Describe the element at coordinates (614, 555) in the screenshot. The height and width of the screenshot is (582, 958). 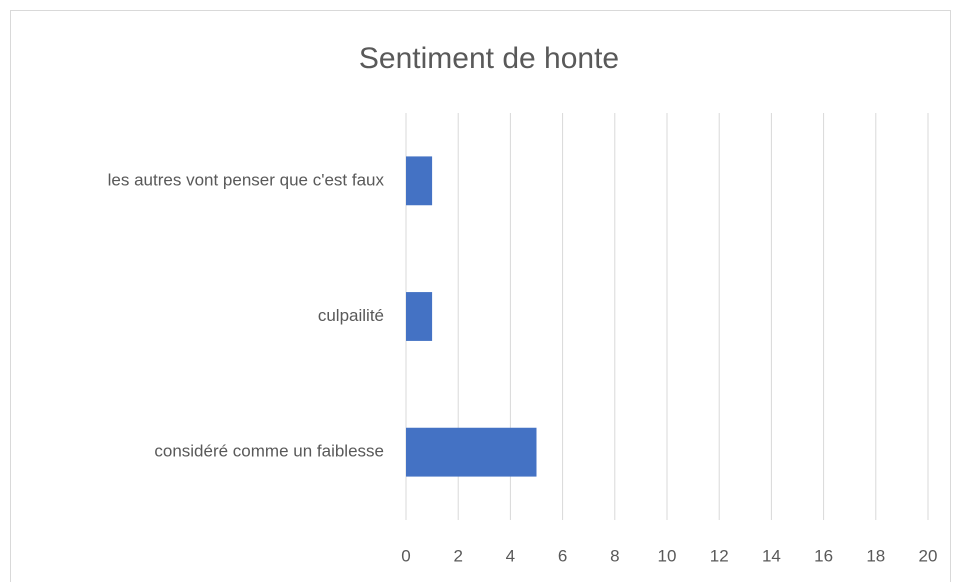
I see `x-tick-label: 8` at that location.